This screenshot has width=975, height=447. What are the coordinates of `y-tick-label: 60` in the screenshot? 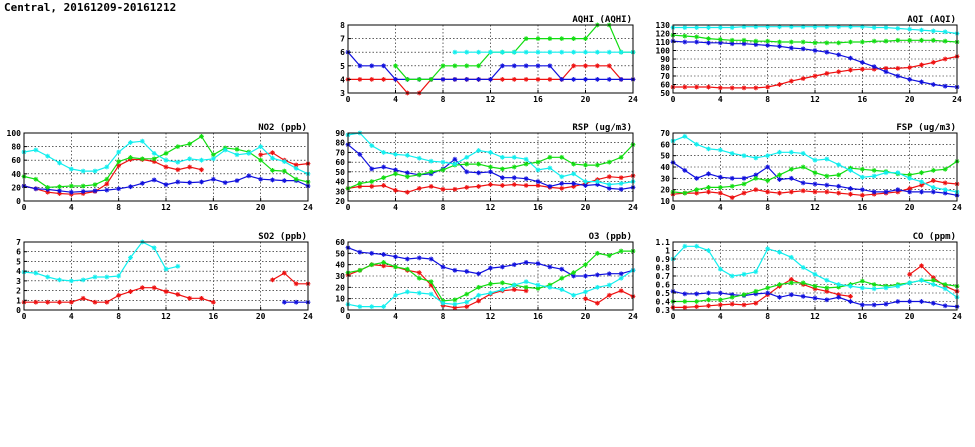 It's located at (665, 85).